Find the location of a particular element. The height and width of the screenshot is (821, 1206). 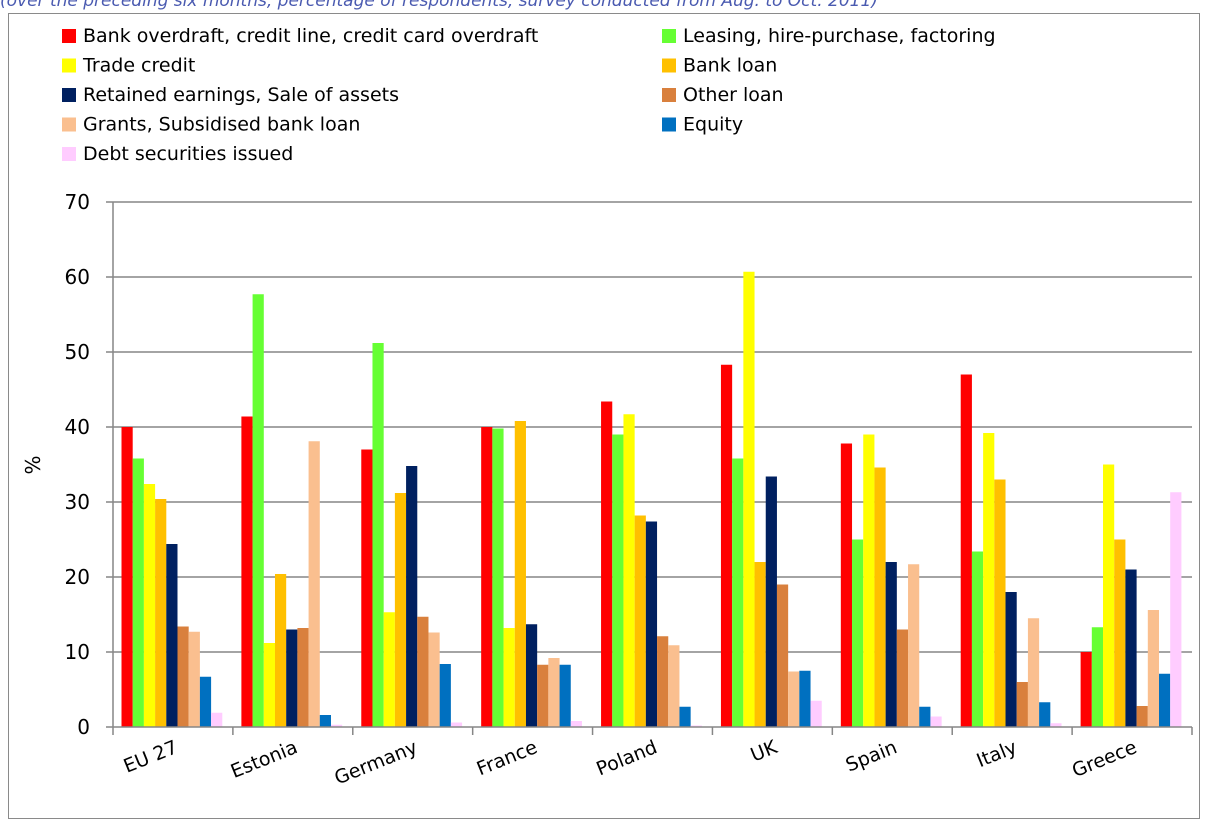

y-tick-label: 20 is located at coordinates (77, 577).